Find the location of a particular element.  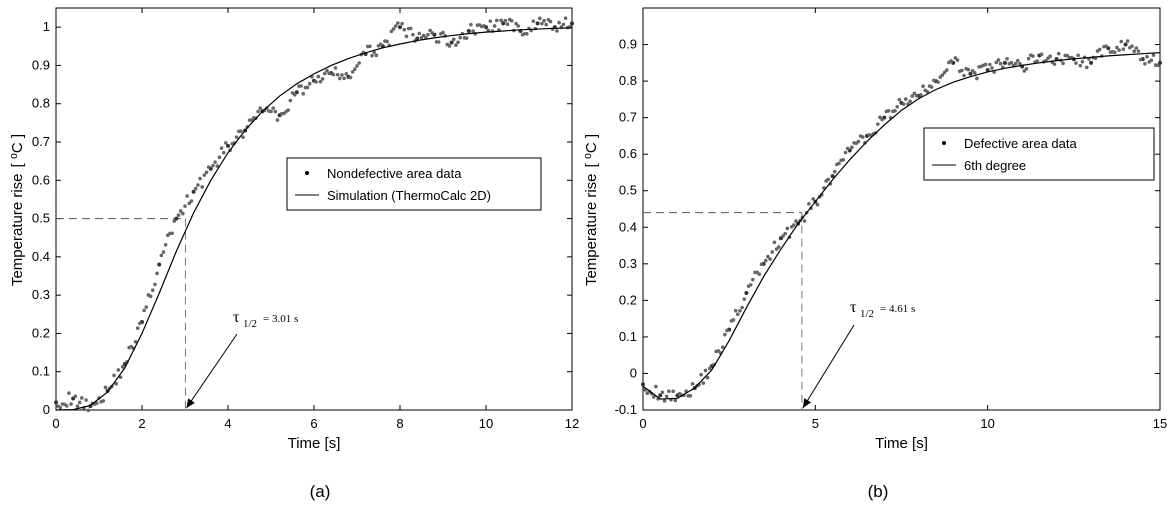

tau-subscript: 1/2 is located at coordinates (867, 314).